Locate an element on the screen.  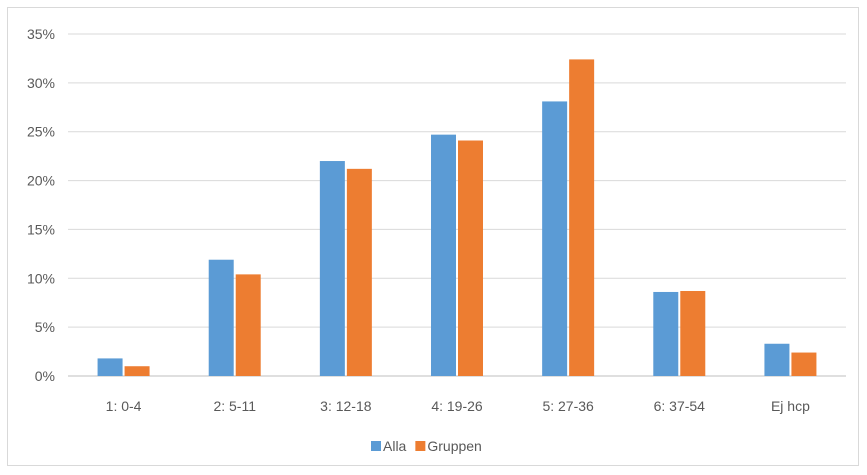
legend: Alla Gruppen is located at coordinates (426, 446).